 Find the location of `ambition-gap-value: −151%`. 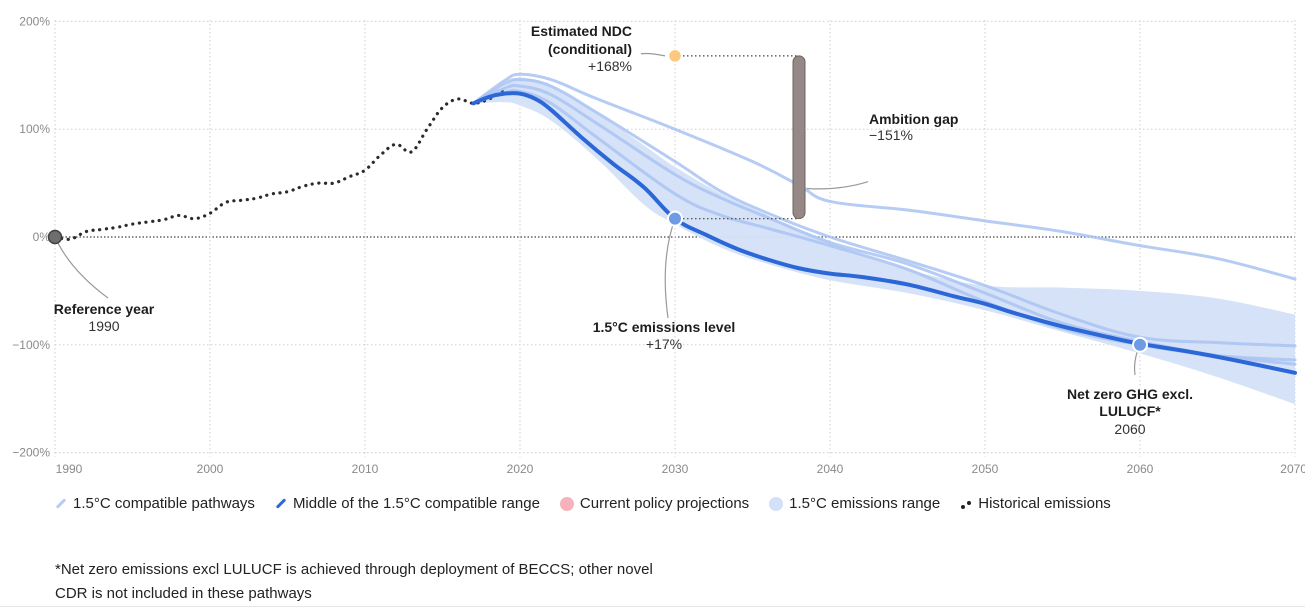

ambition-gap-value: −151% is located at coordinates (891, 135).